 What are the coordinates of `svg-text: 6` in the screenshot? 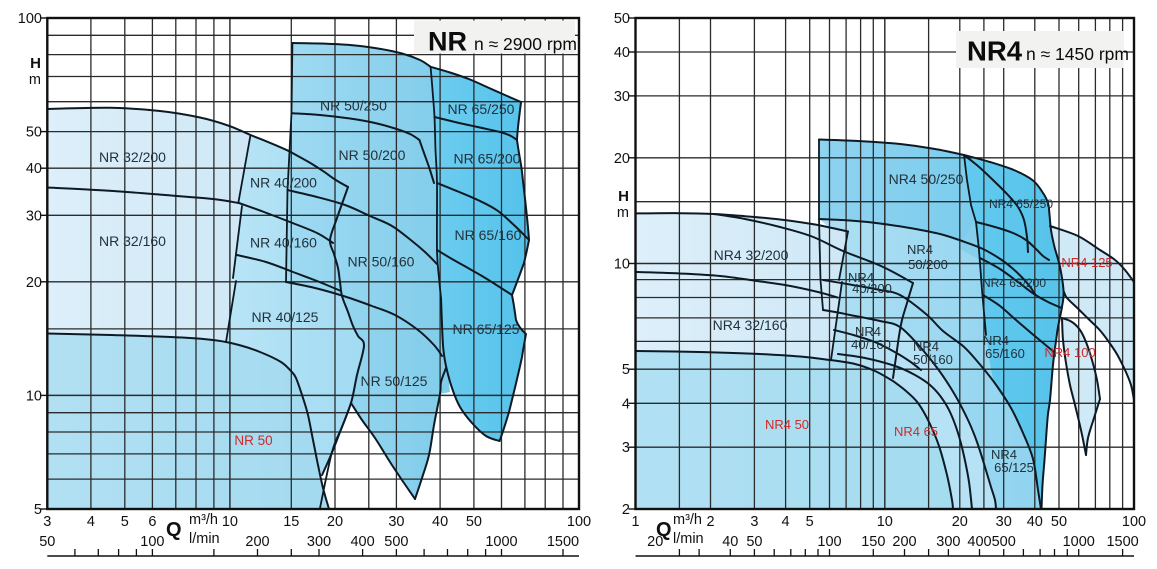 It's located at (152, 522).